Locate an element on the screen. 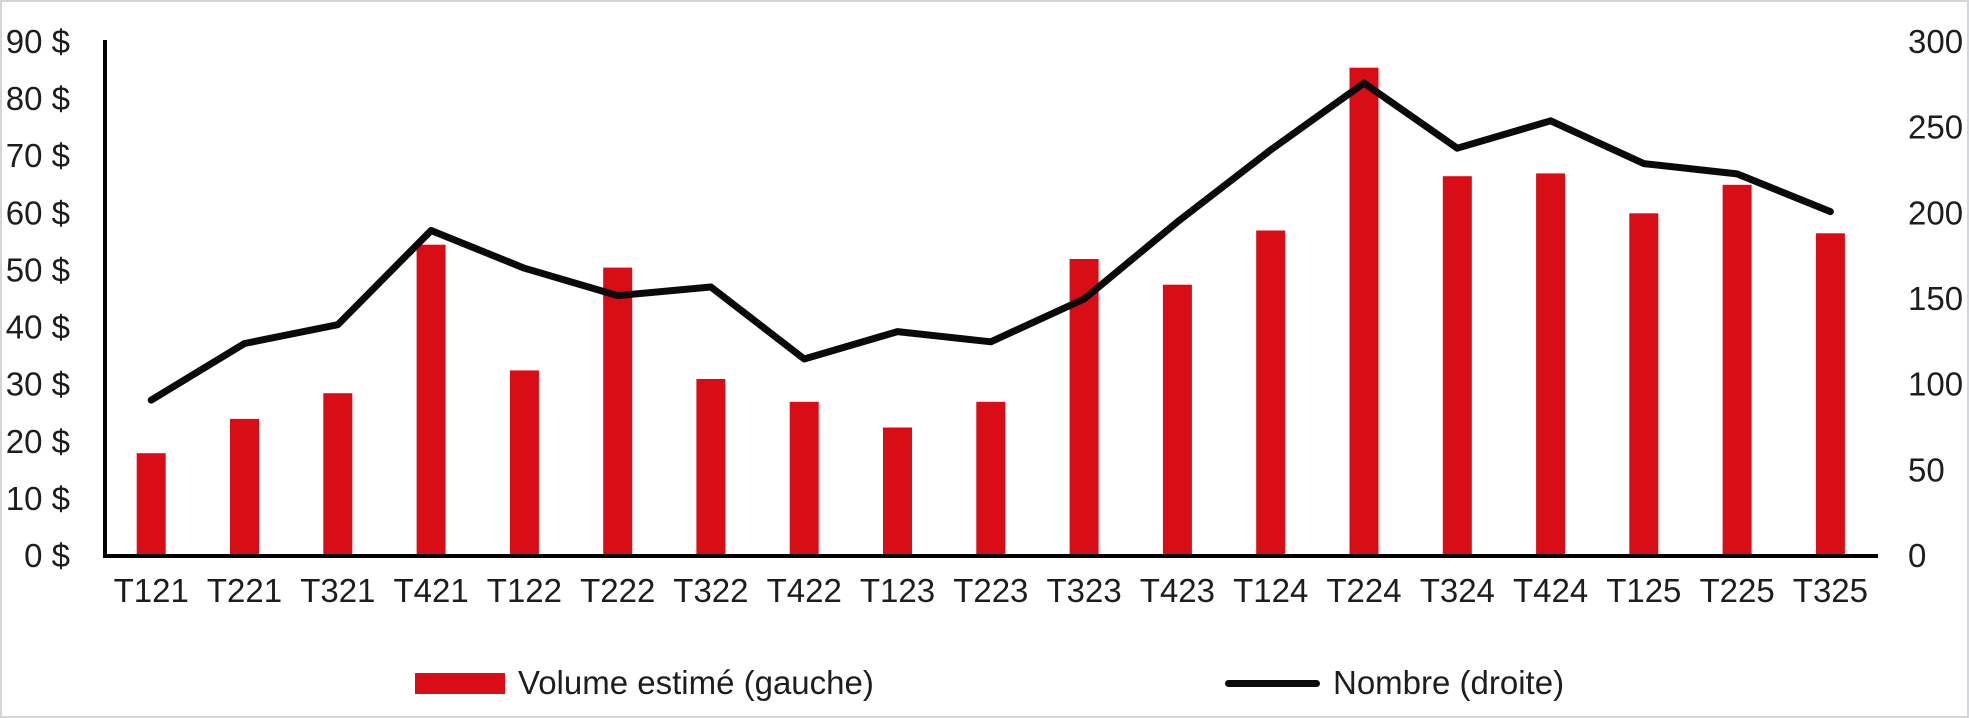 This screenshot has width=1969, height=718. y-left-tick-label: 40 $ is located at coordinates (38, 327).